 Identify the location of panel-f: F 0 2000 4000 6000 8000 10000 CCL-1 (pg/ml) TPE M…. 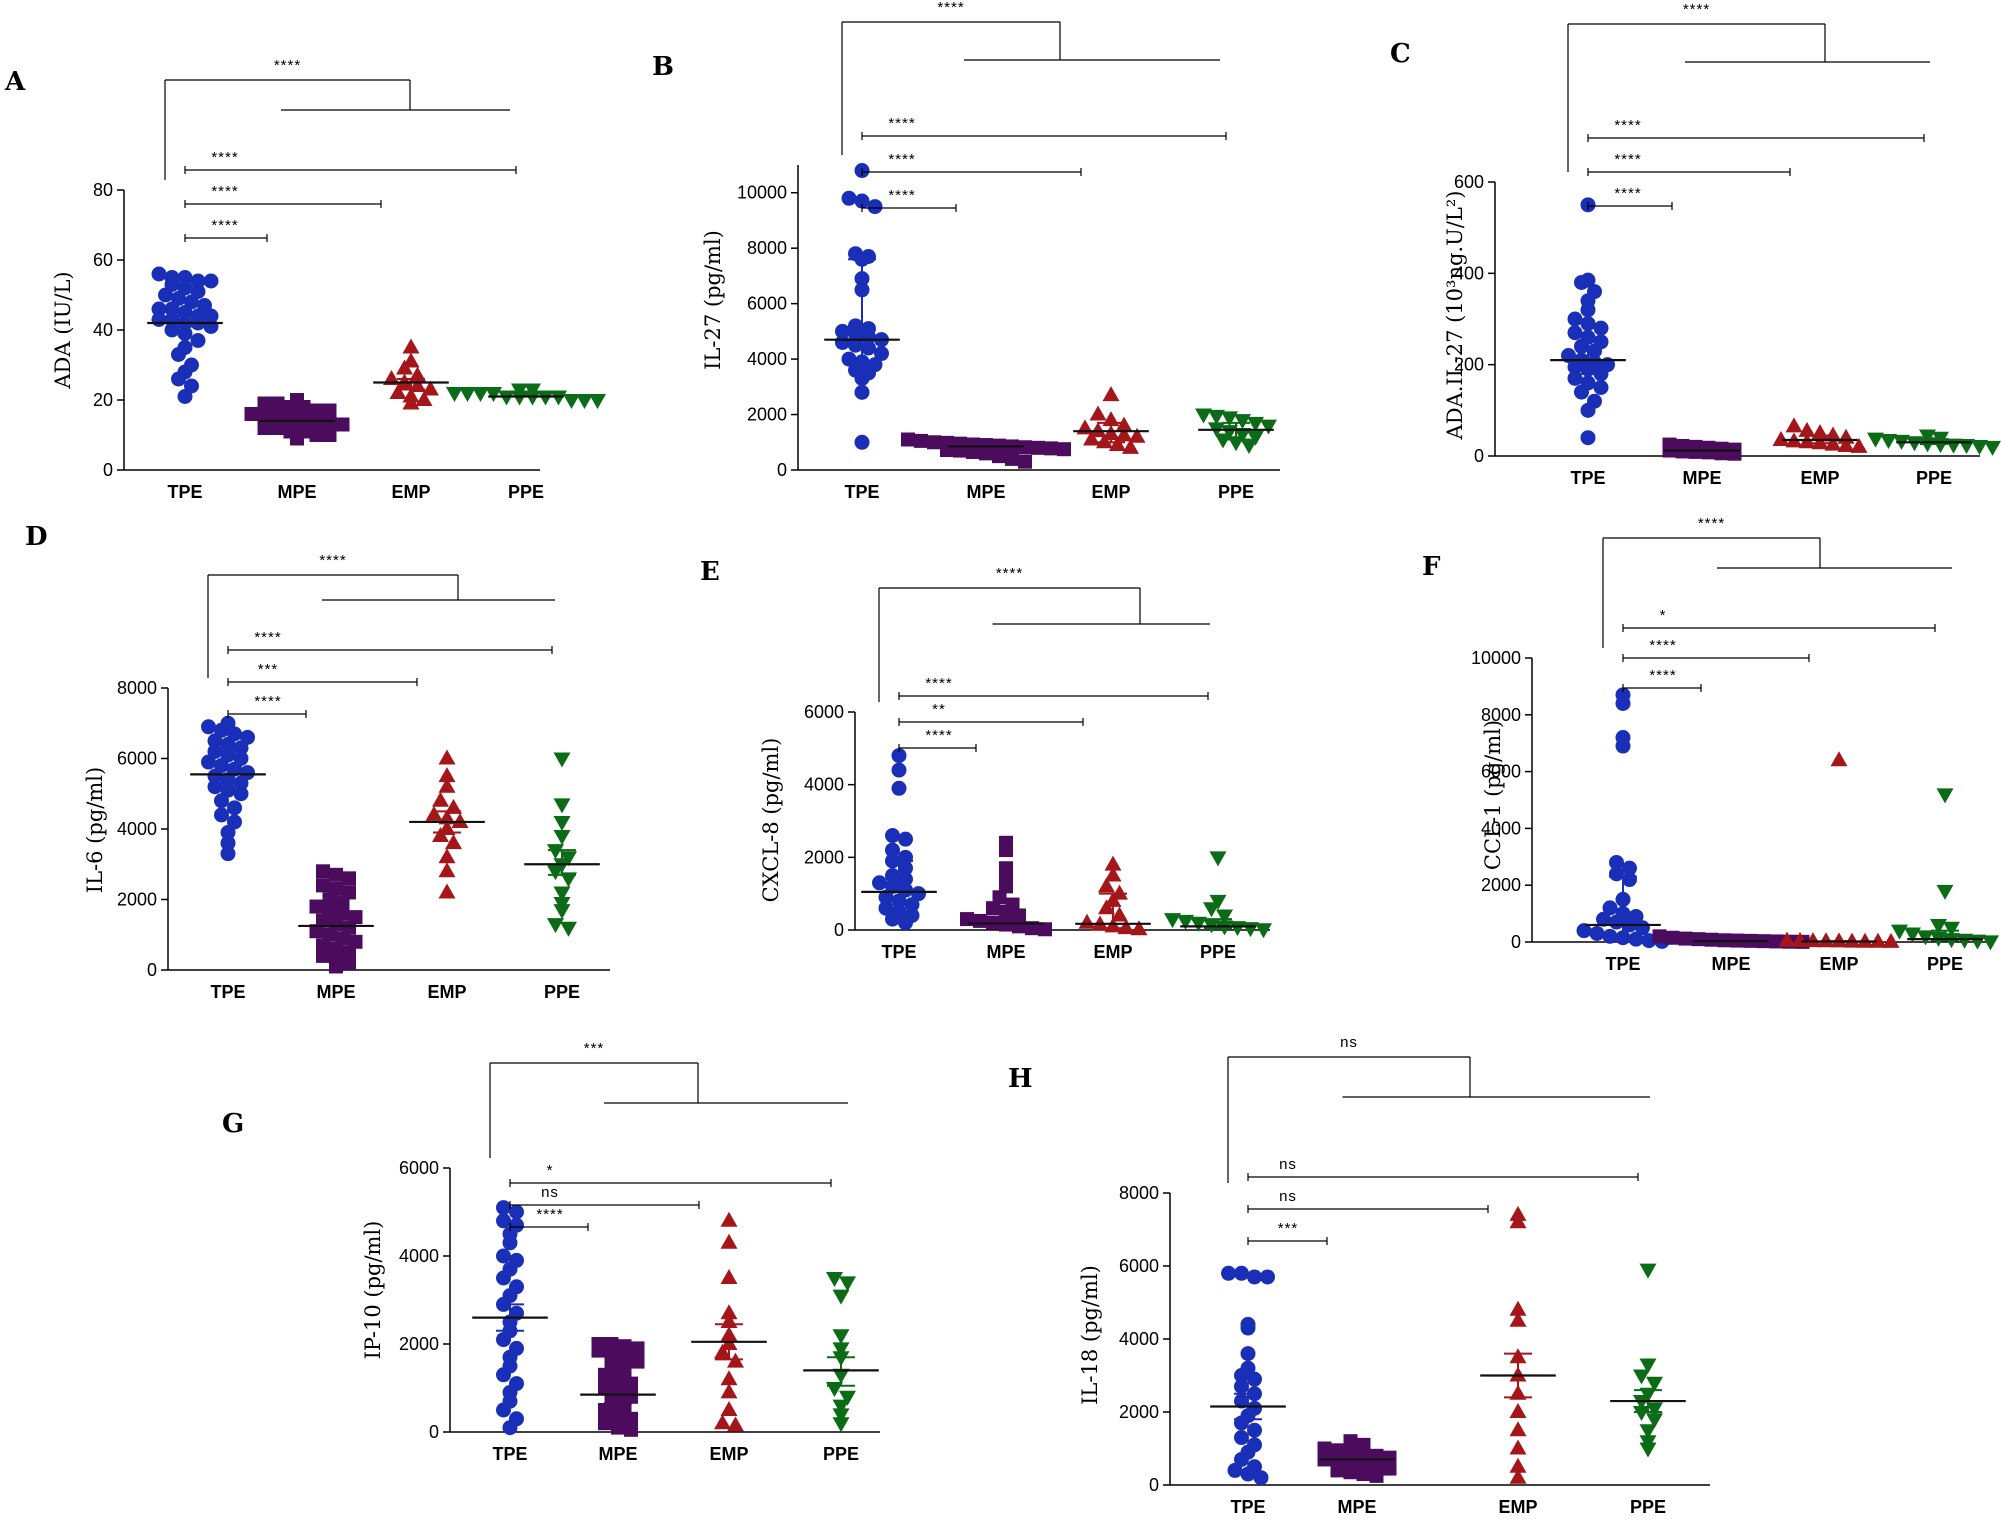
(1710, 744).